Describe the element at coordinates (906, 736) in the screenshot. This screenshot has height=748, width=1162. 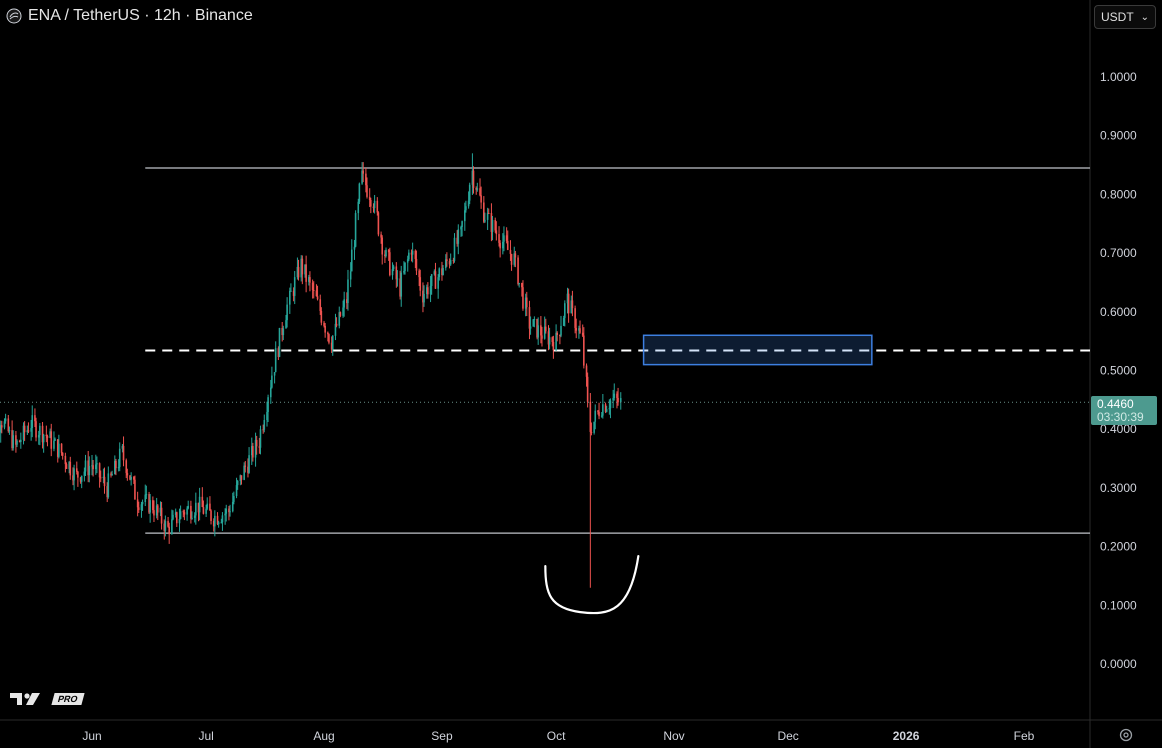
I see `x-tick-label: 2026` at that location.